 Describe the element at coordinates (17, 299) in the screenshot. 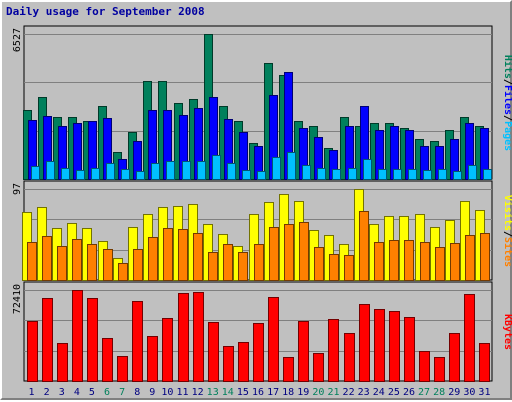

I see `ymax-label-kbytes: 72410` at that location.